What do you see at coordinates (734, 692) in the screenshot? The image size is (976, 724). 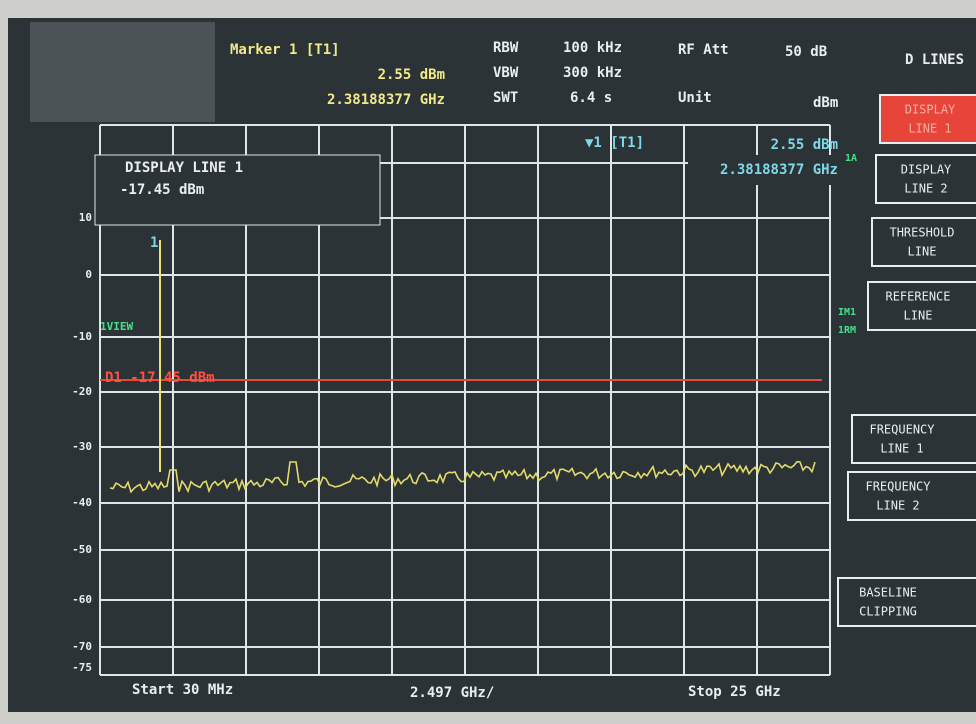 I see `stop: Stop 25 GHz` at bounding box center [734, 692].